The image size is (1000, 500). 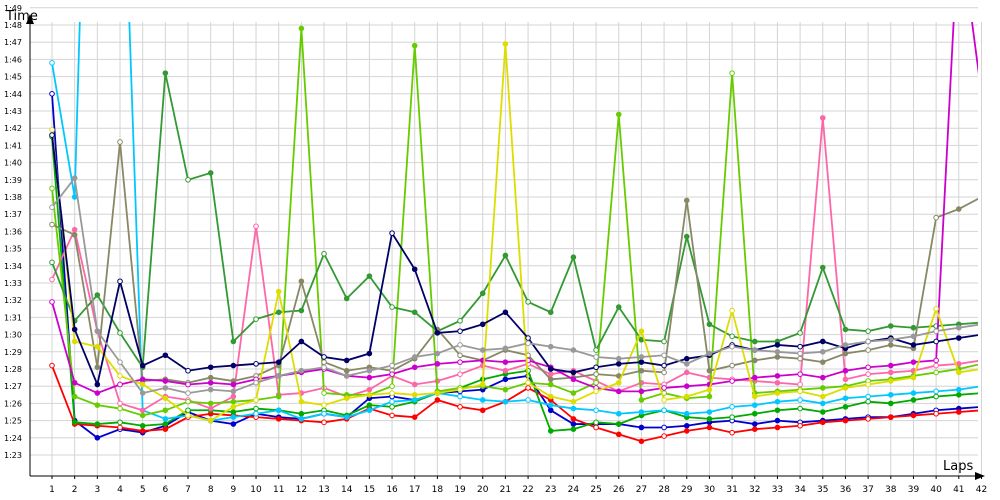 What do you see at coordinates (13, 94) in the screenshot?
I see `y-tick-label: 1:44` at bounding box center [13, 94].